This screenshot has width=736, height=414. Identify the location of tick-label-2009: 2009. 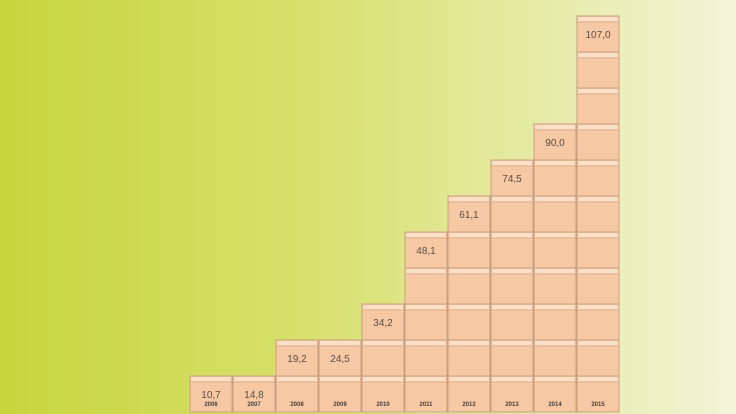
(340, 405).